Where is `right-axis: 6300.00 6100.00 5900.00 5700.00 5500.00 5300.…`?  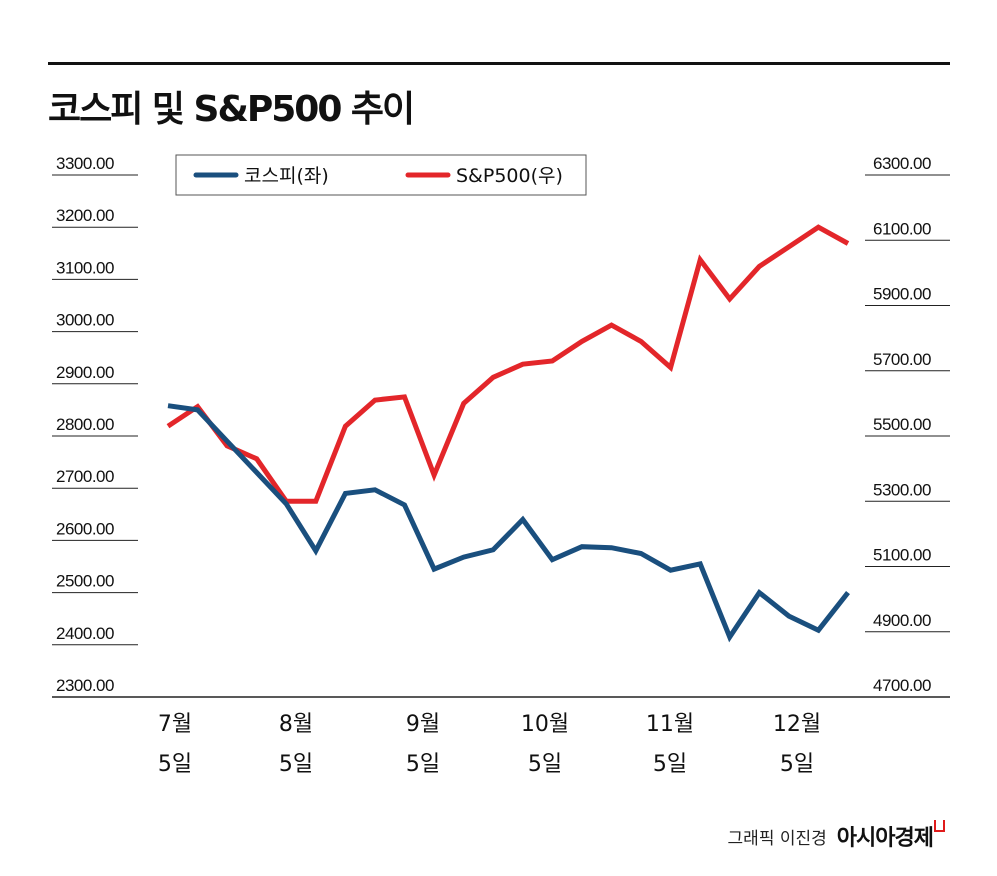 right-axis: 6300.00 6100.00 5900.00 5700.00 5500.00 5300.… is located at coordinates (907, 426).